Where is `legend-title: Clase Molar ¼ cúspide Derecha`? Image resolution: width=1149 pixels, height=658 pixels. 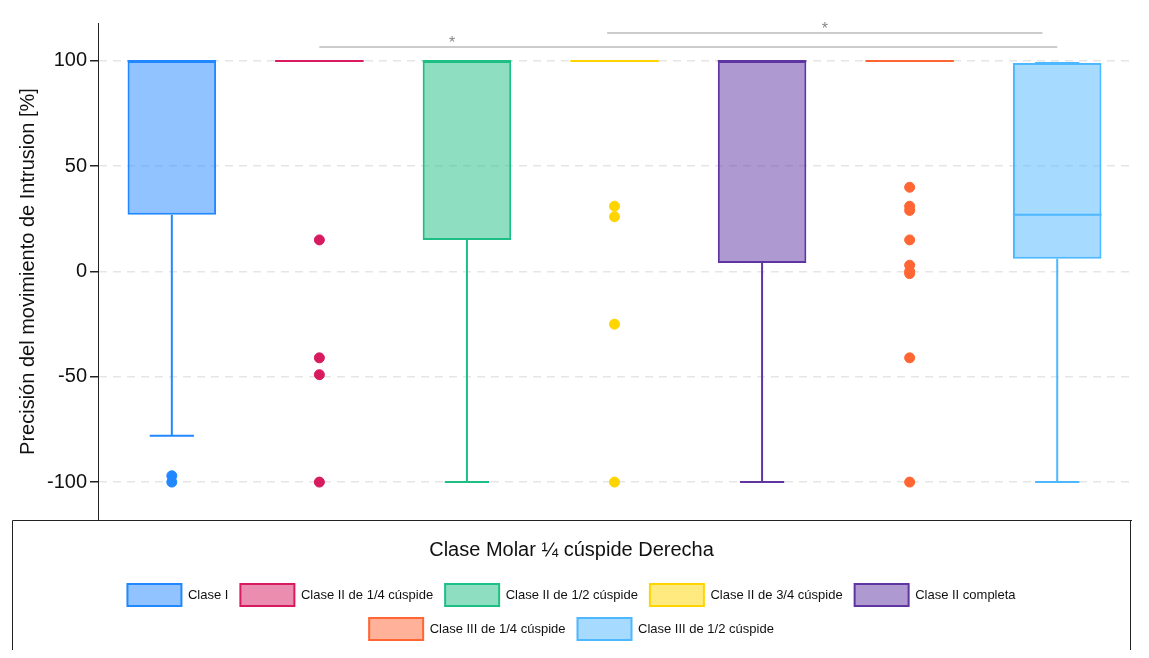
legend-title: Clase Molar ¼ cúspide Derecha is located at coordinates (572, 548).